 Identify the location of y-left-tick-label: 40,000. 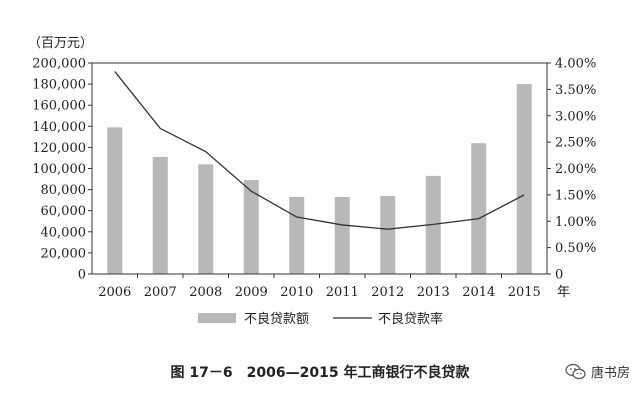
(64, 232).